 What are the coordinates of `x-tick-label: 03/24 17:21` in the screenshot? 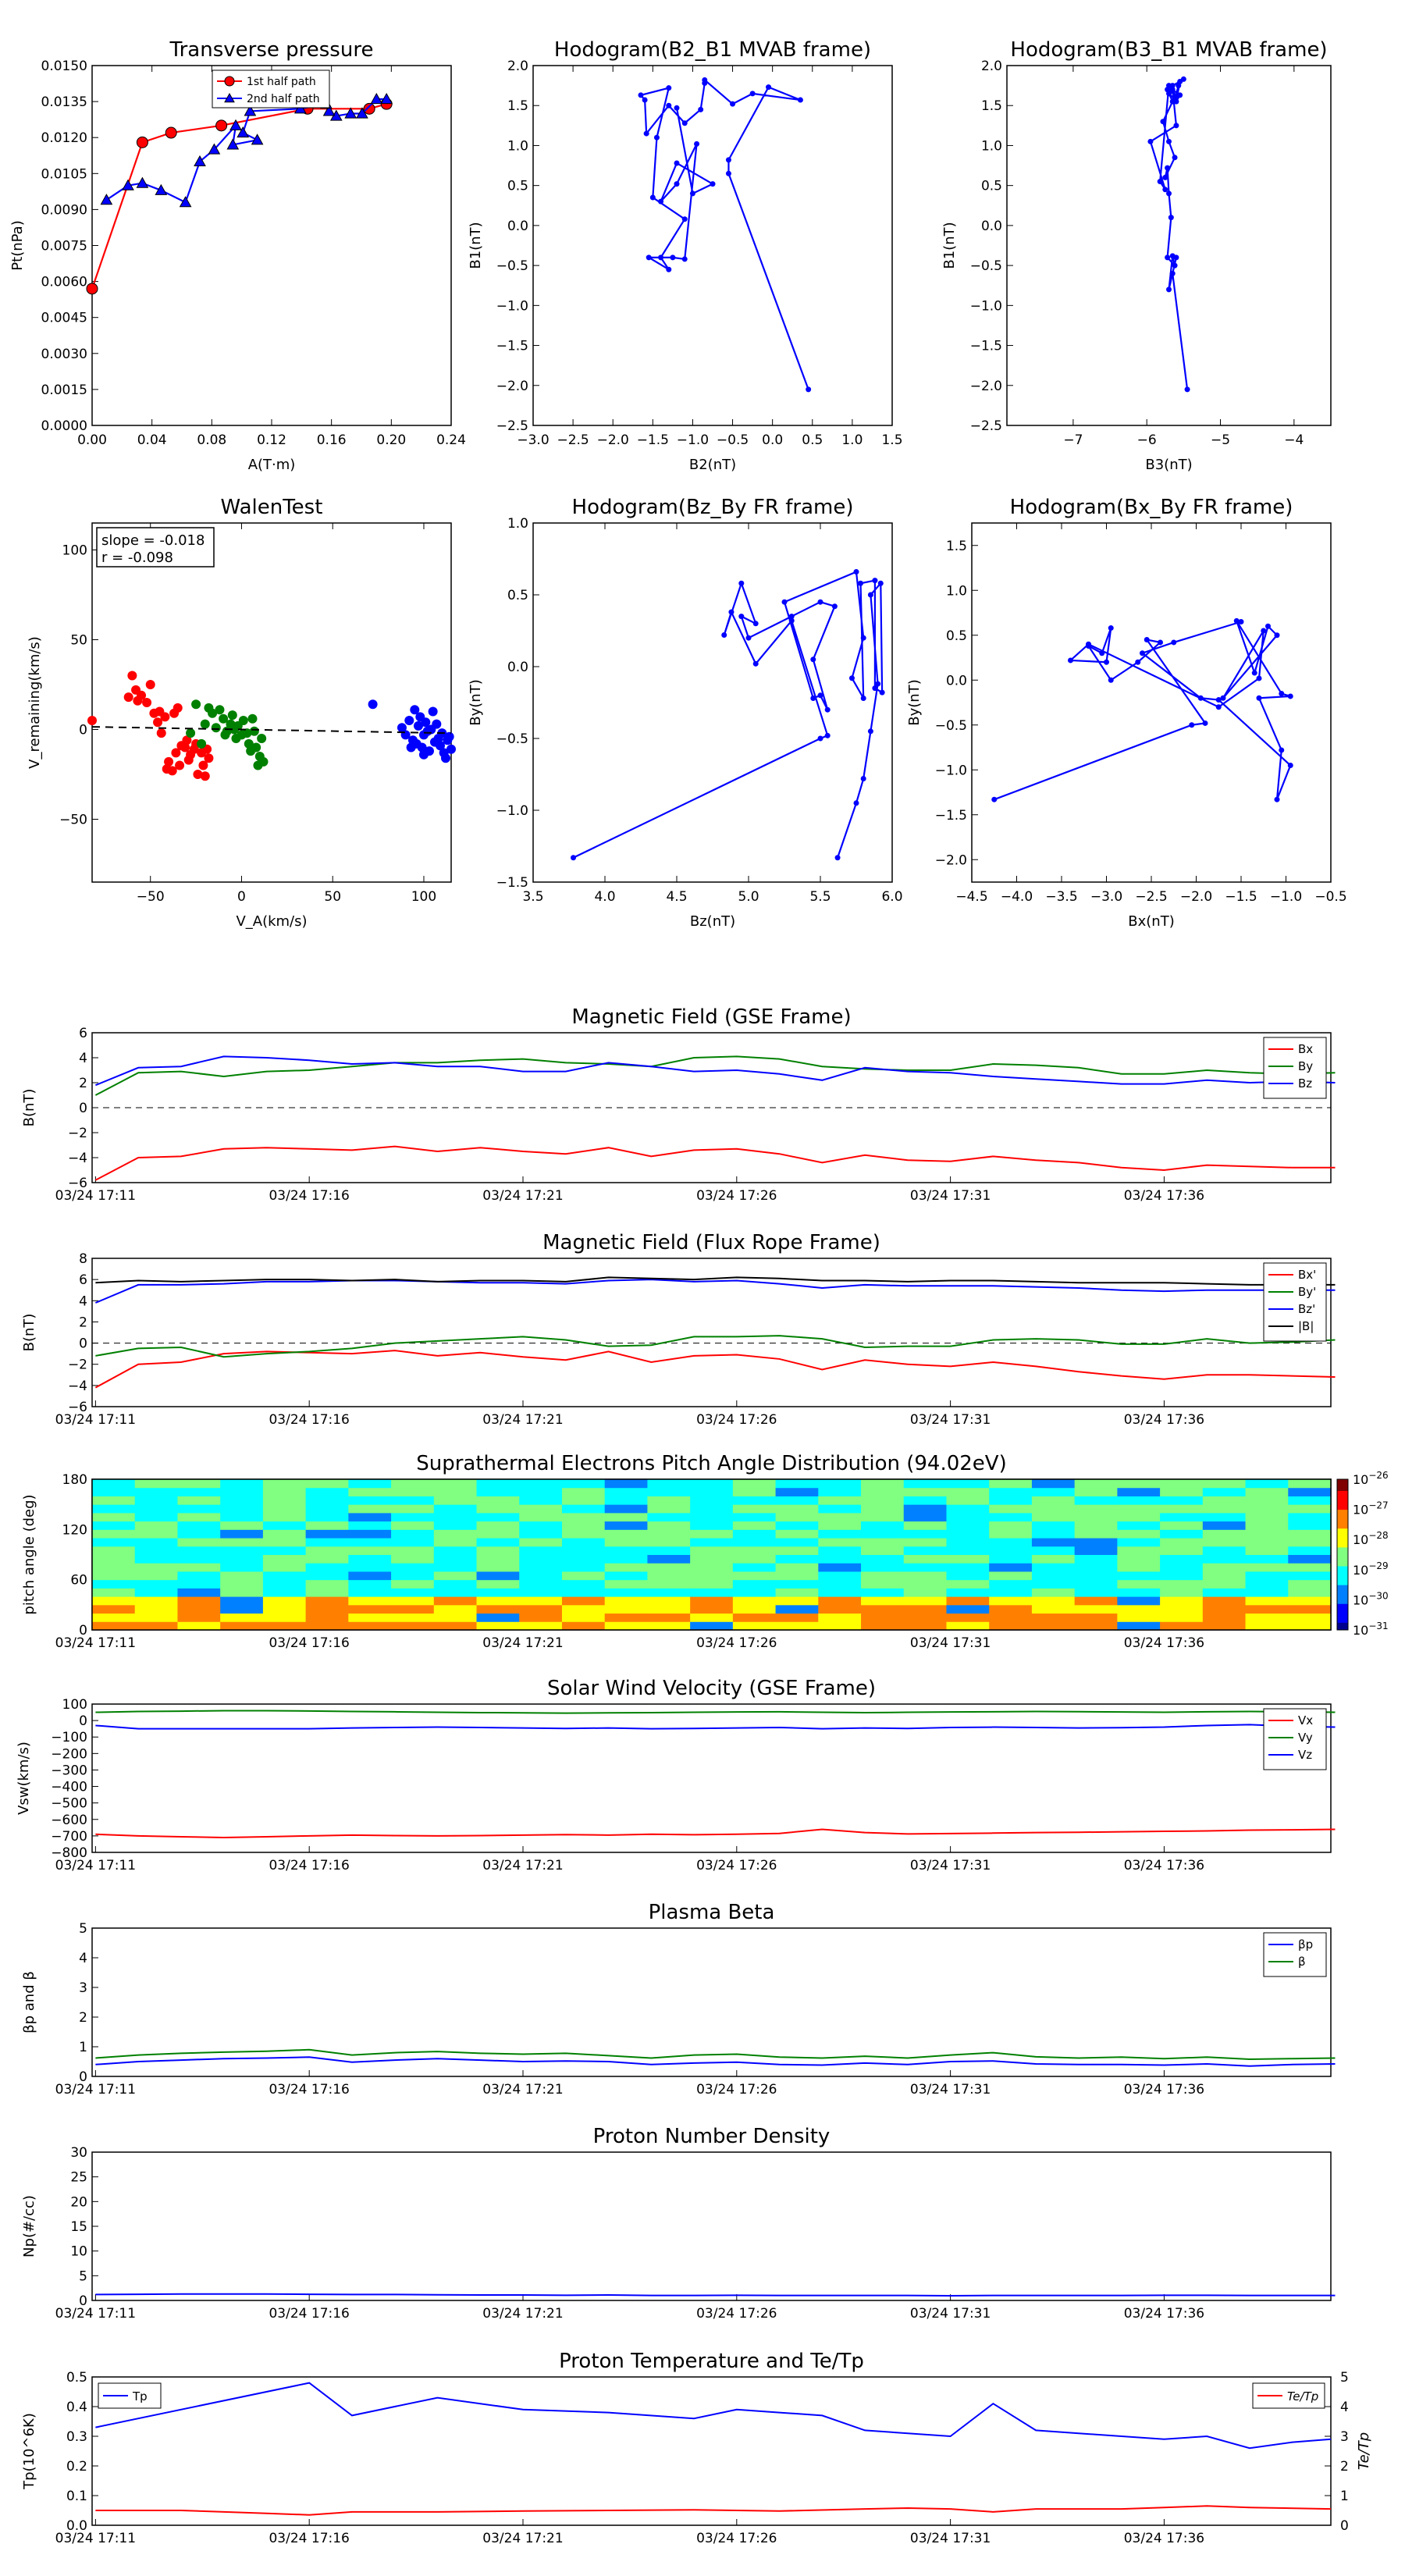 It's located at (522, 1865).